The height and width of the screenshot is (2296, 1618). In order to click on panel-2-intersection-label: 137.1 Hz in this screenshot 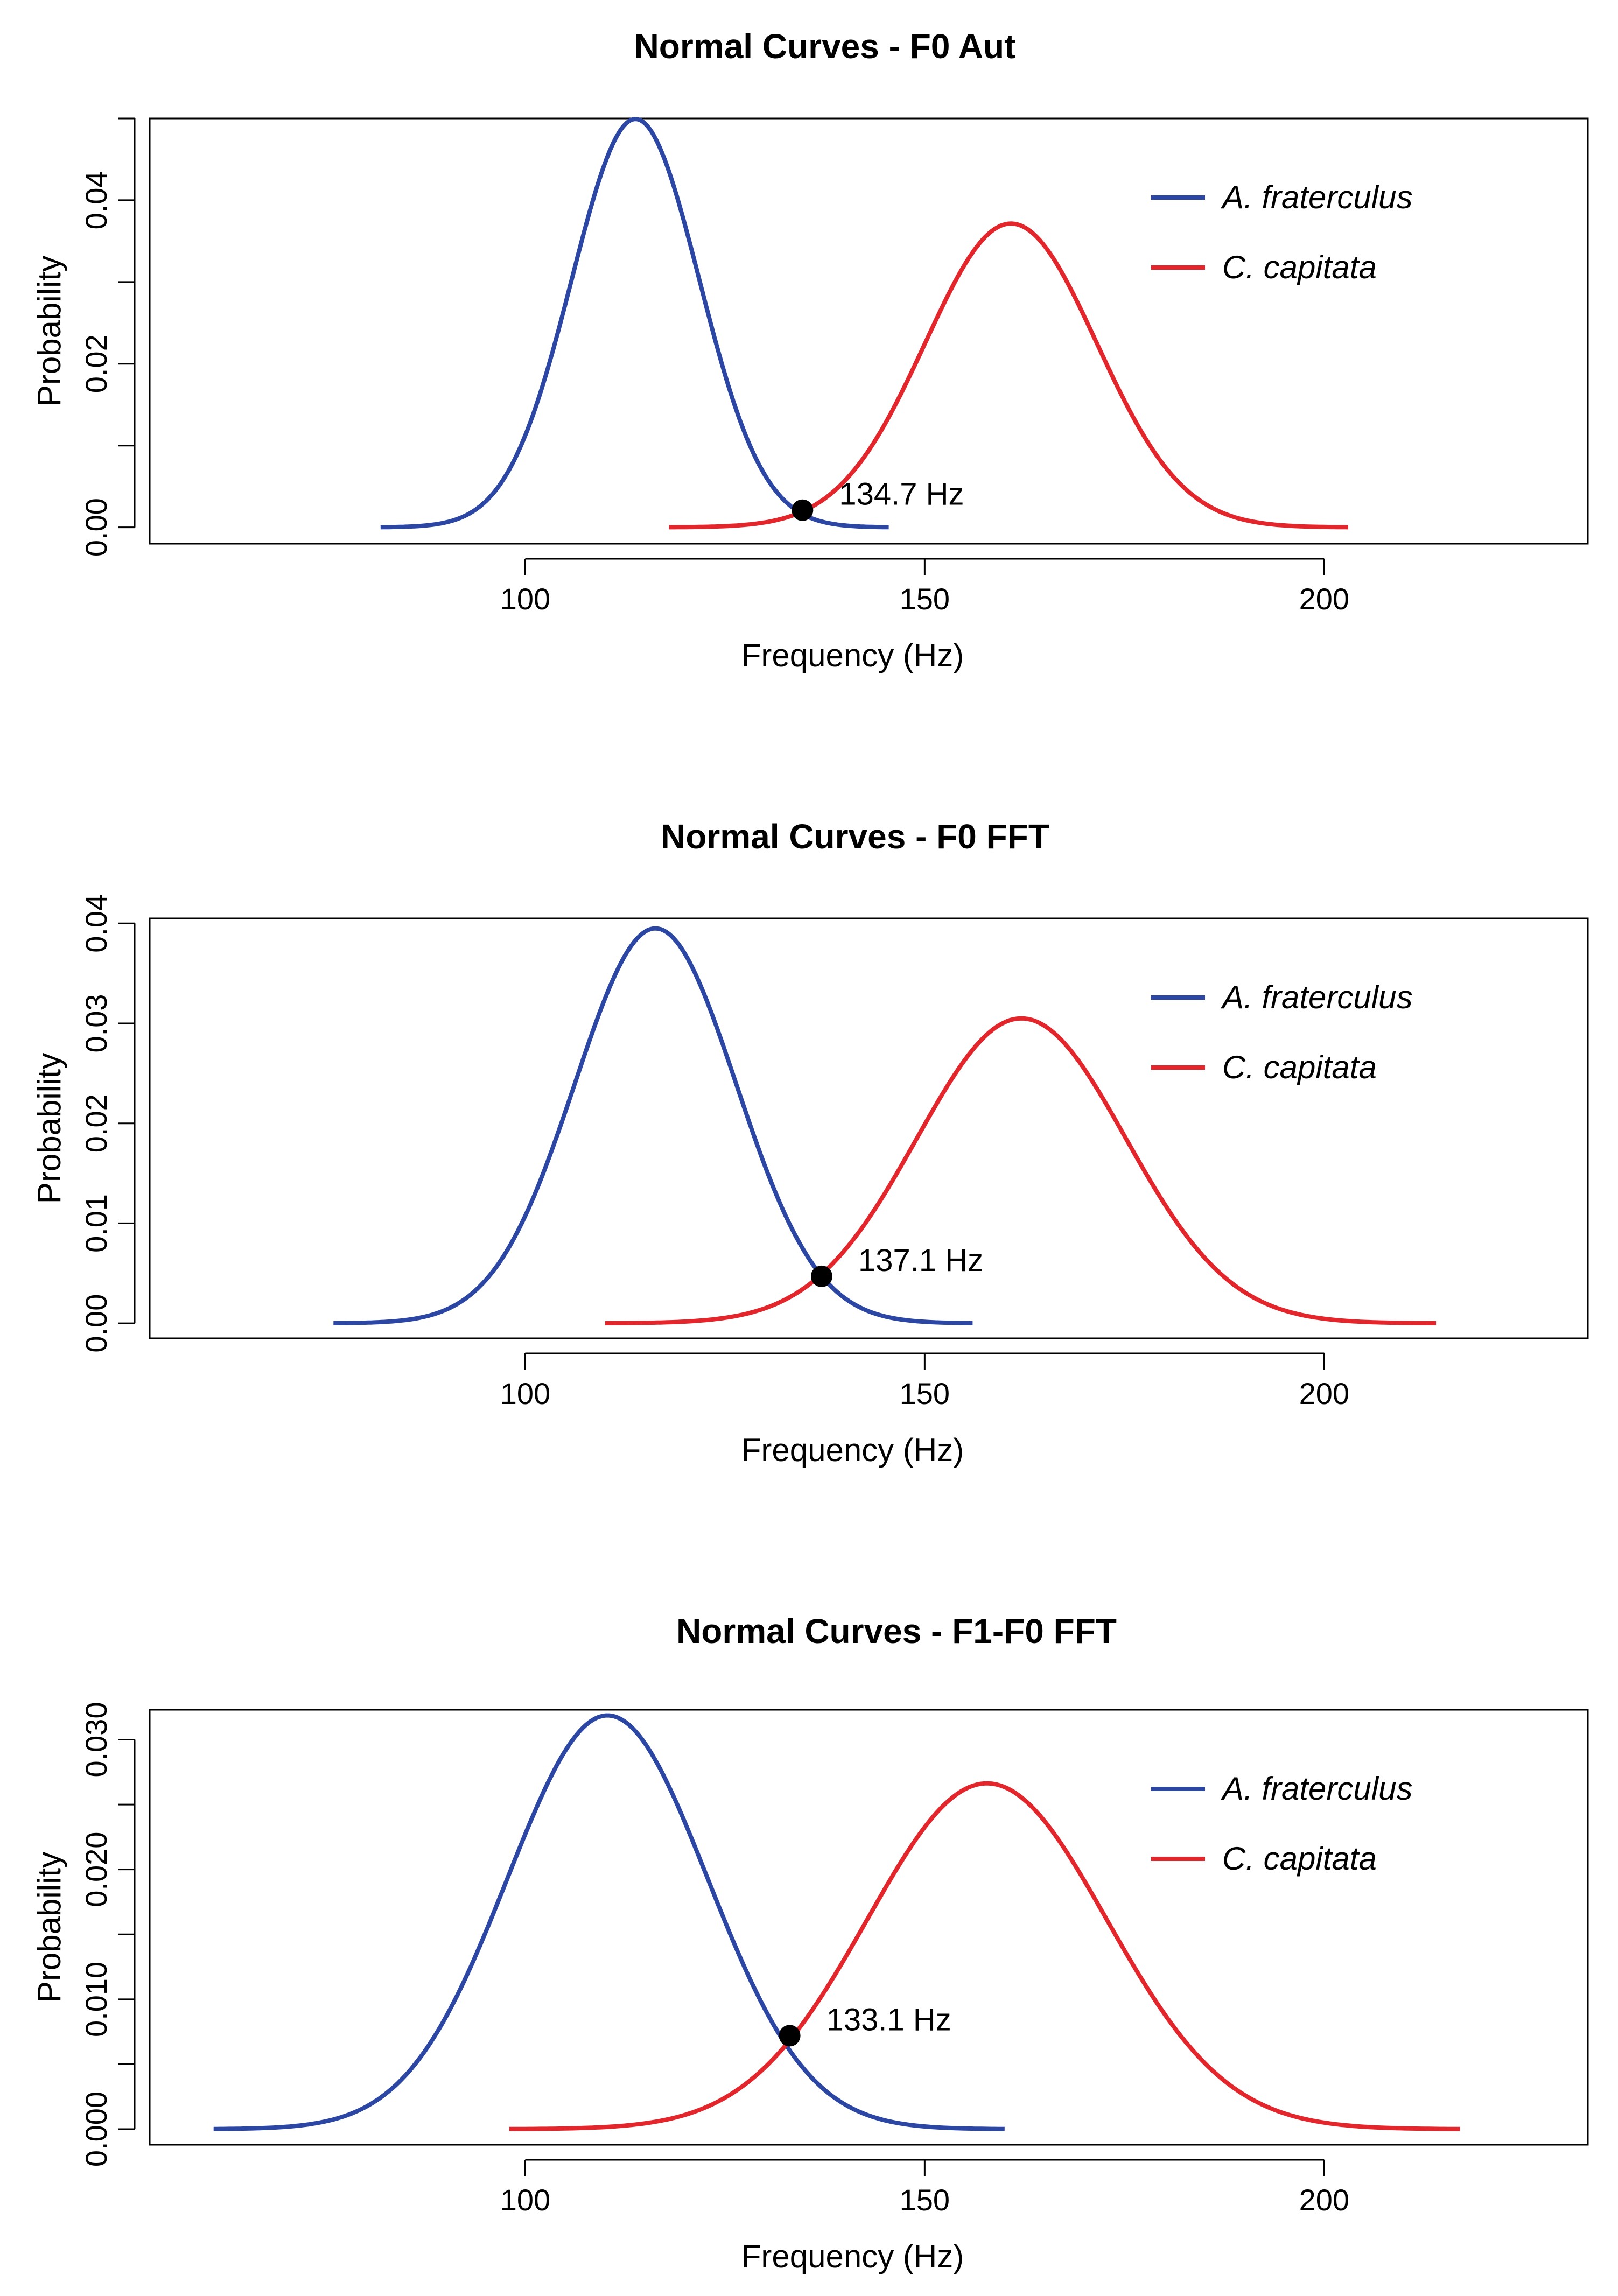, I will do `click(921, 1261)`.